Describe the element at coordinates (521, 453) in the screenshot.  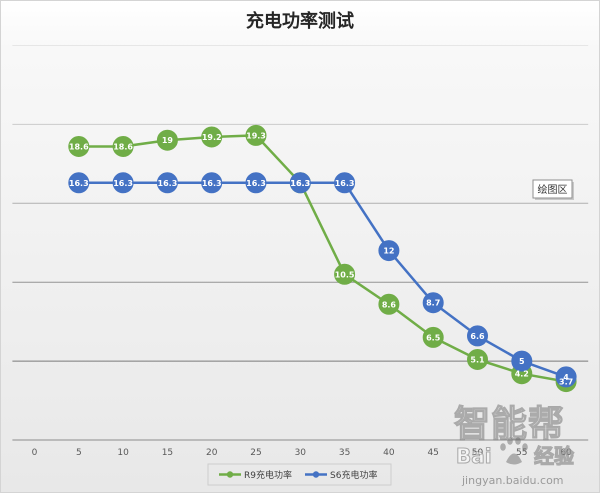
I see `x-tick-label: 55` at that location.